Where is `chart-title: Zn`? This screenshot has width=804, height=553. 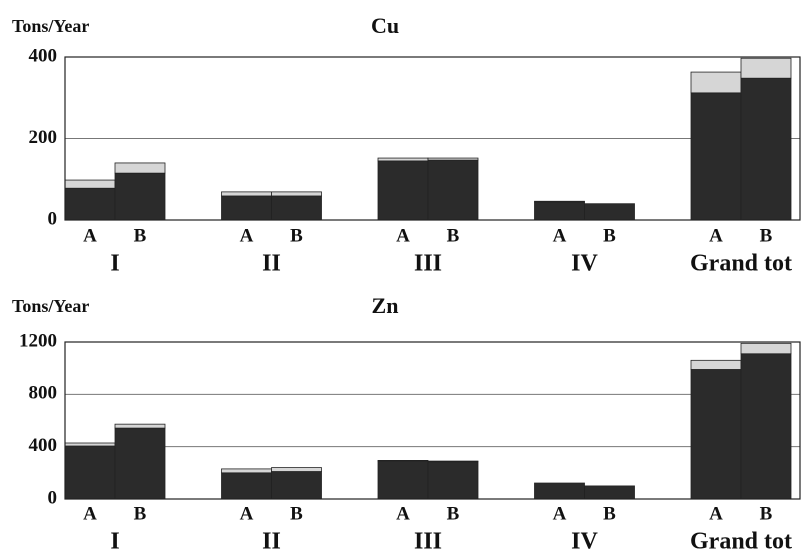 chart-title: Zn is located at coordinates (385, 305).